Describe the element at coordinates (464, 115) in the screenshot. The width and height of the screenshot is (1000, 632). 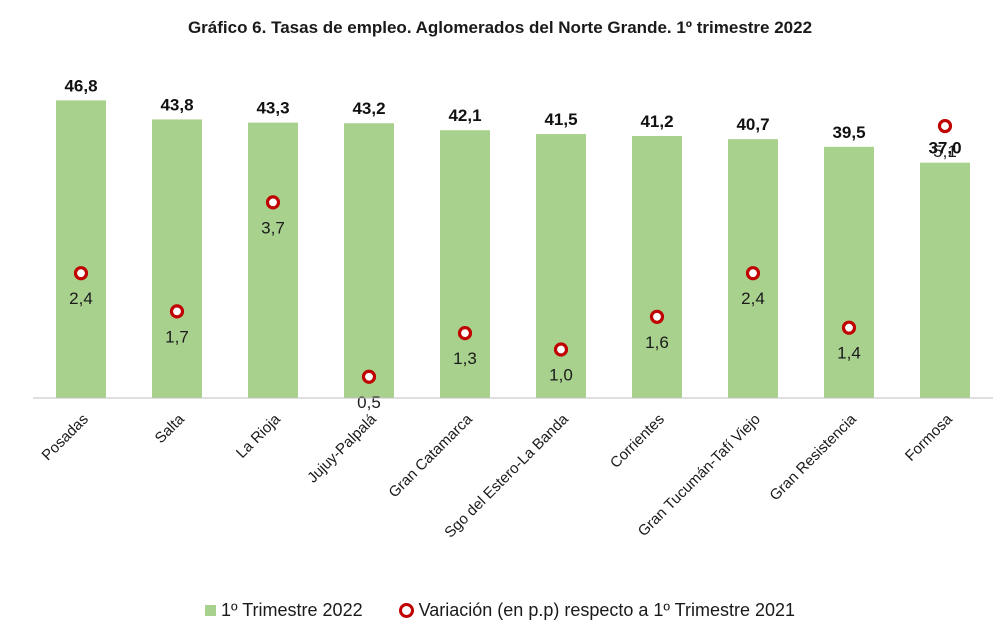
I see `bar-value-label-4: 42,1` at that location.